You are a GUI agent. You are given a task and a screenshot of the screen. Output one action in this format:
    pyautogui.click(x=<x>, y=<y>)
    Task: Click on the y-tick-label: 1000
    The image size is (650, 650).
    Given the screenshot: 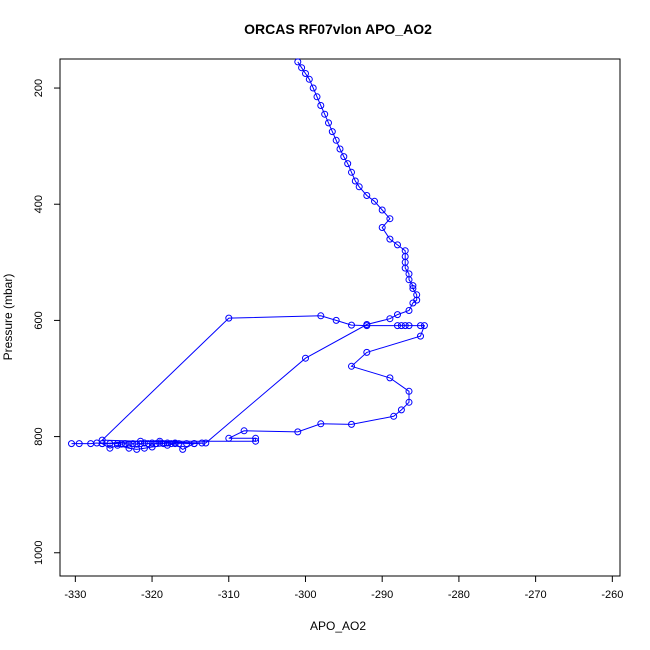 What is the action you would take?
    pyautogui.click(x=39, y=553)
    